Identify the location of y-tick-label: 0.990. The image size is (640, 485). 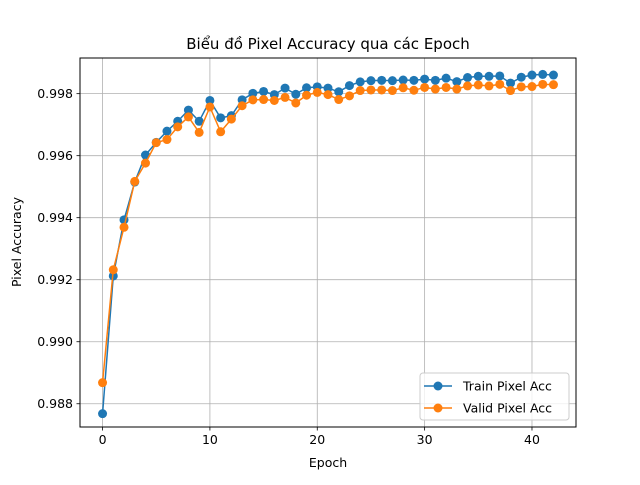
(55, 341).